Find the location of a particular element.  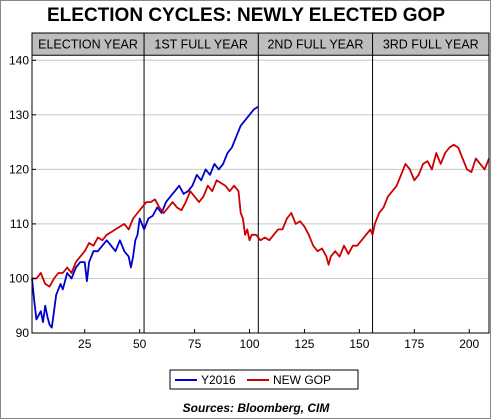

y-tick-label: 110 is located at coordinates (19, 224).